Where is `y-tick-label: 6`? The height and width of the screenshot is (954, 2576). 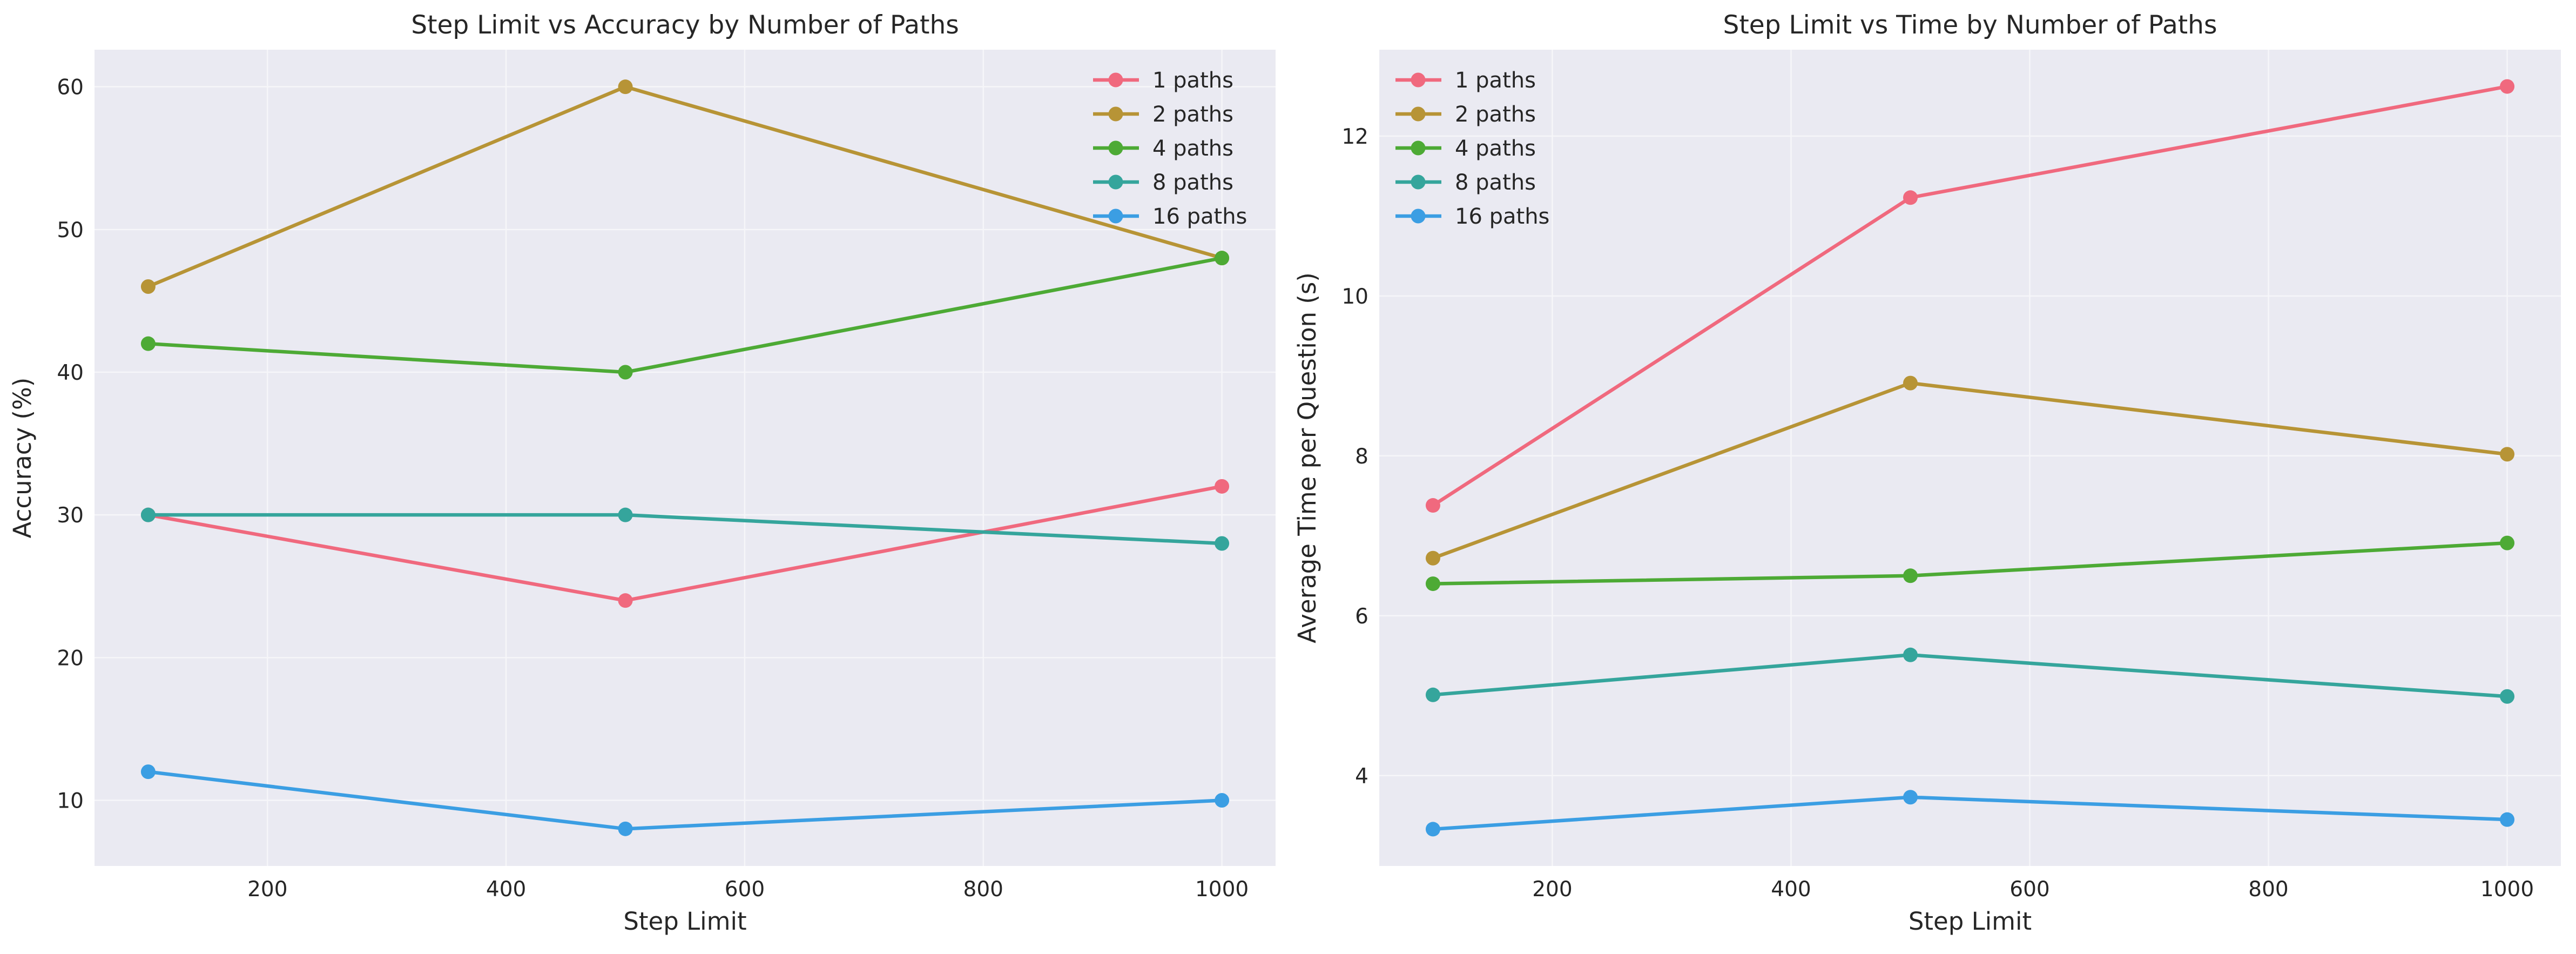 y-tick-label: 6 is located at coordinates (1361, 616).